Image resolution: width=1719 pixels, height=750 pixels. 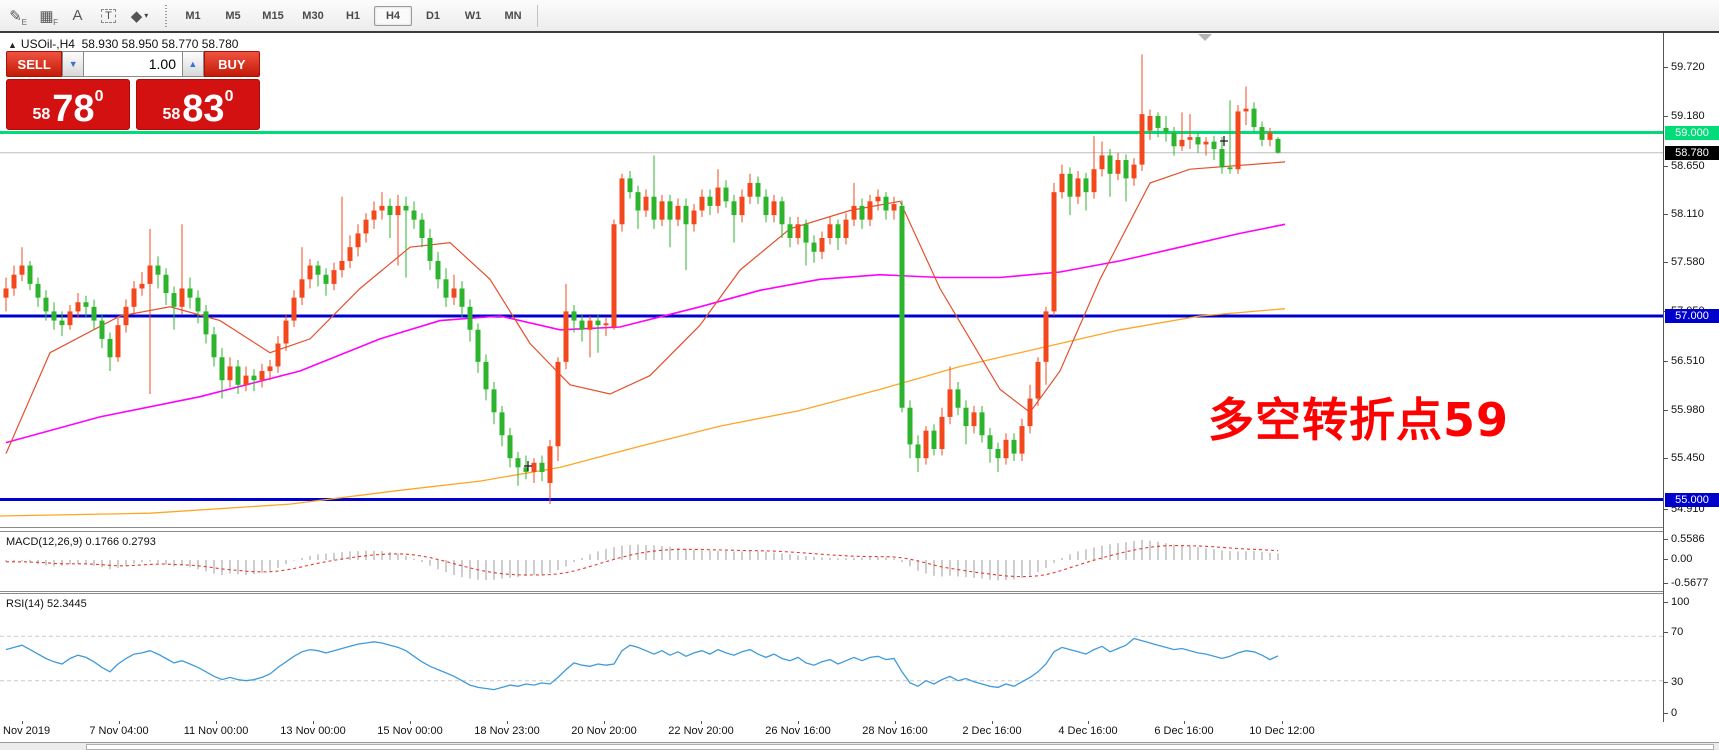 I want to click on collapse-triangle-icon: ▲, so click(x=12, y=45).